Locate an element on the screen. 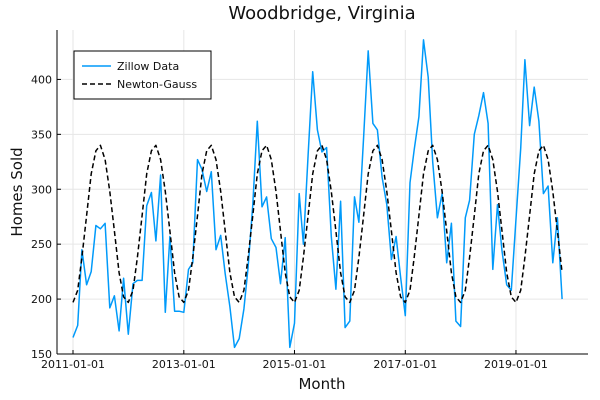  x-axis-label: Month is located at coordinates (321, 384).